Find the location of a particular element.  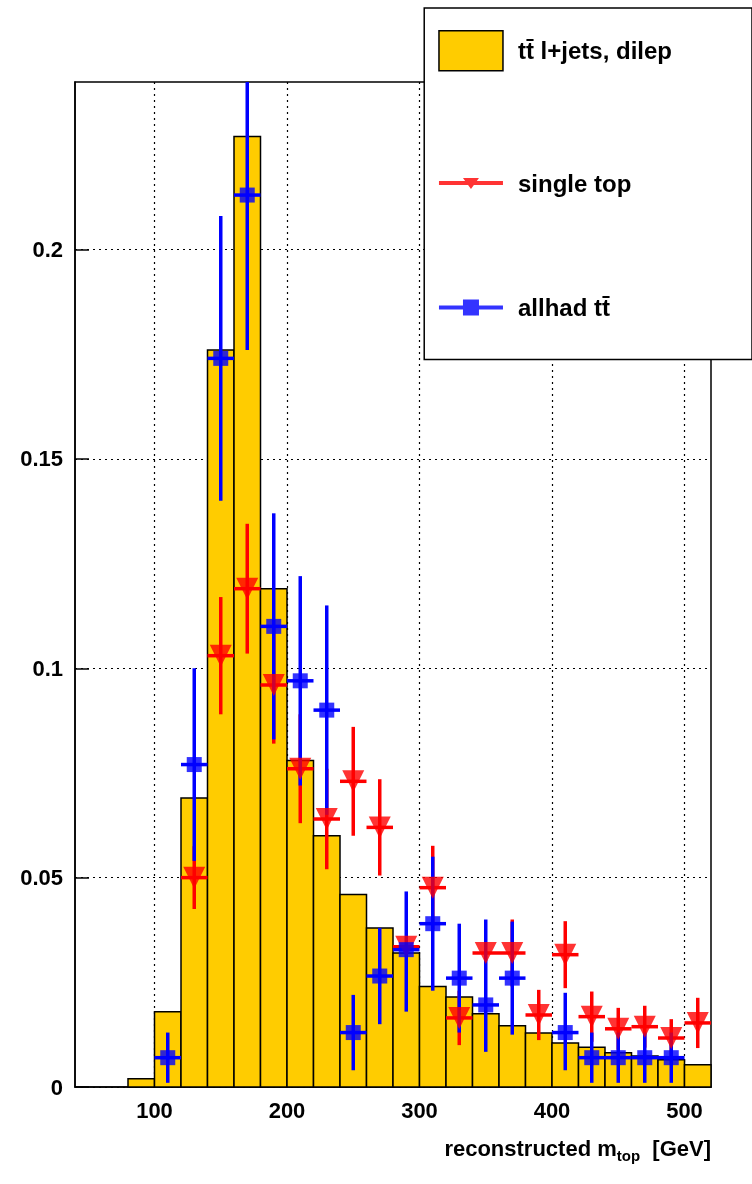

x-tick-label: 400 is located at coordinates (552, 1110).